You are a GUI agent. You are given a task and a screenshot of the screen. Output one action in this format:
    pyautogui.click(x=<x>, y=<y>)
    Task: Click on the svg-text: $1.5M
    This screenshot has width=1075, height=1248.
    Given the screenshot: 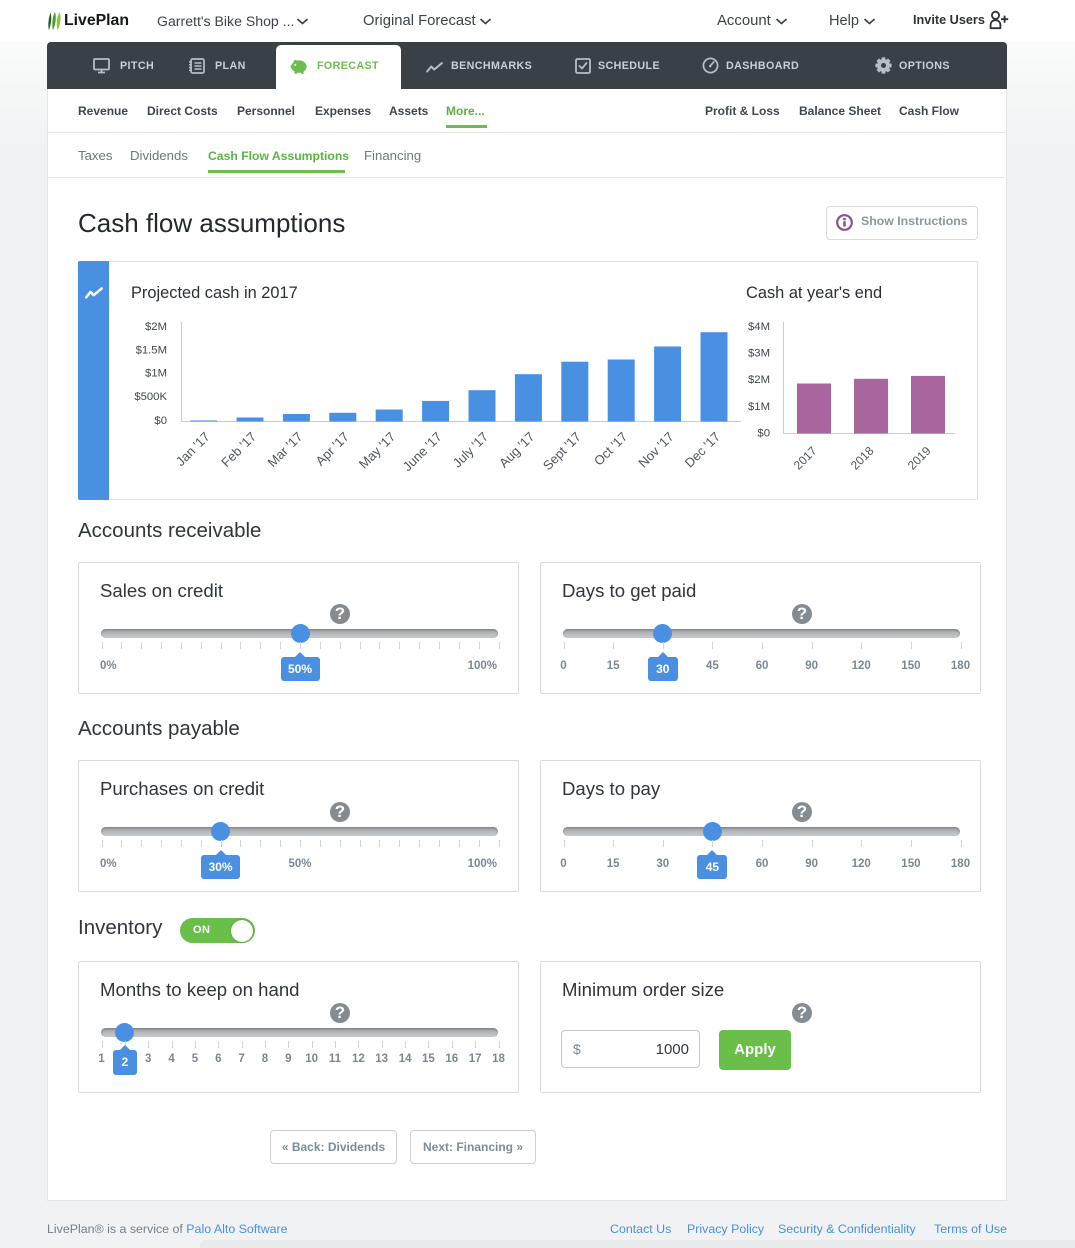 What is the action you would take?
    pyautogui.click(x=151, y=350)
    